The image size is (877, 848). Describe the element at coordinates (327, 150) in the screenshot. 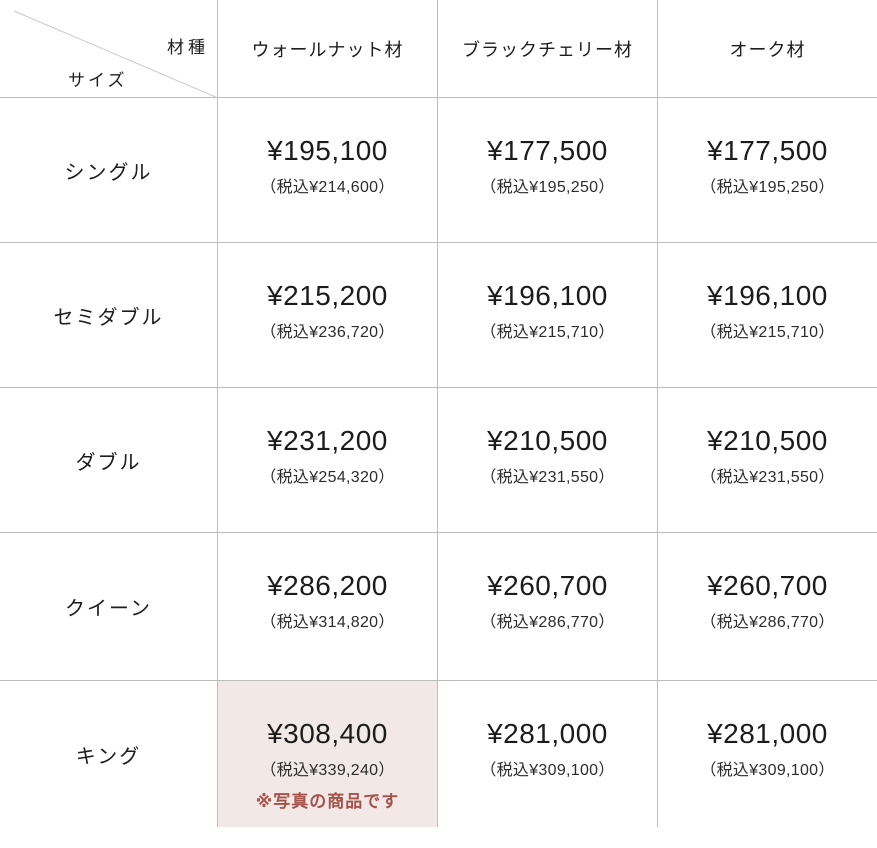

I see `price-value: ¥195,100` at that location.